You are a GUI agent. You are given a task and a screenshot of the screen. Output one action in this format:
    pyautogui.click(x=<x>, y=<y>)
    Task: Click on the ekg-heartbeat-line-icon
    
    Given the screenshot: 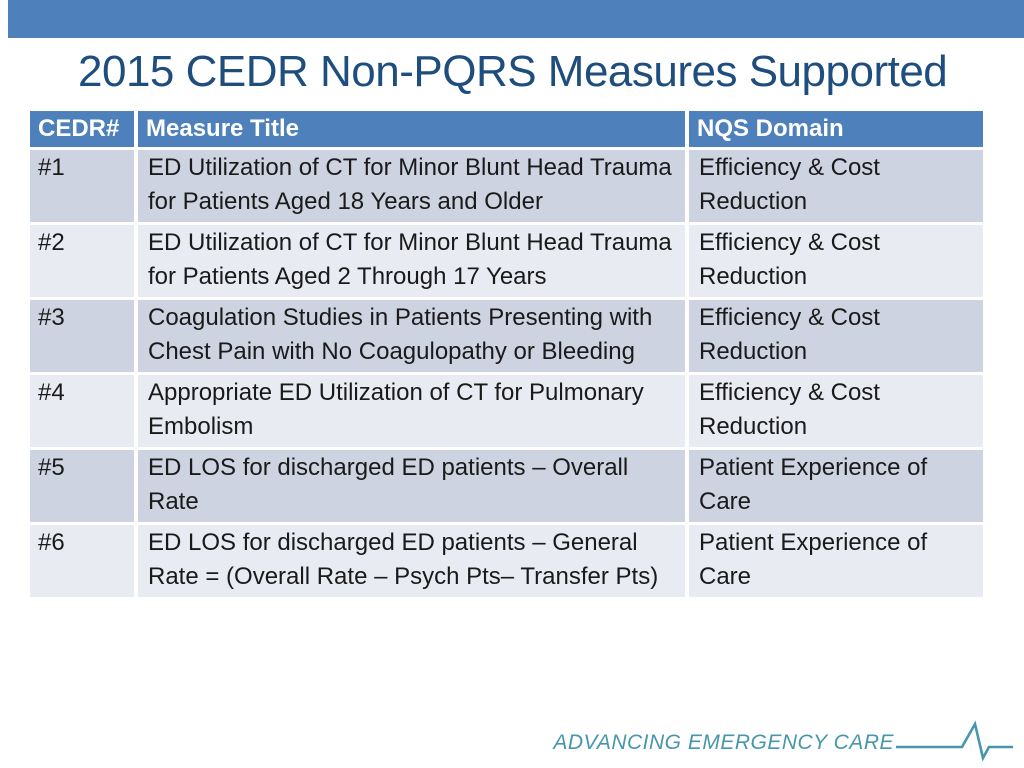 What is the action you would take?
    pyautogui.click(x=955, y=741)
    